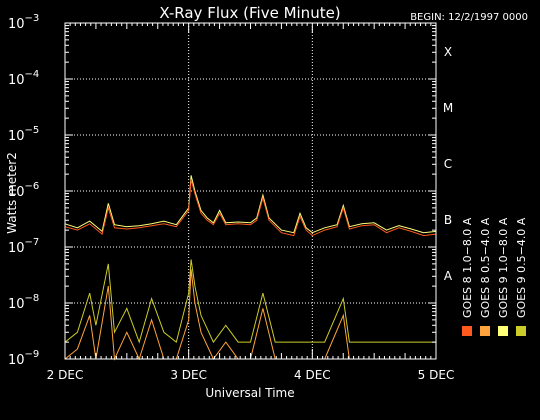 The width and height of the screenshot is (540, 420). I want to click on chart-title: X-Ray Flux (Five Minute), so click(249, 13).